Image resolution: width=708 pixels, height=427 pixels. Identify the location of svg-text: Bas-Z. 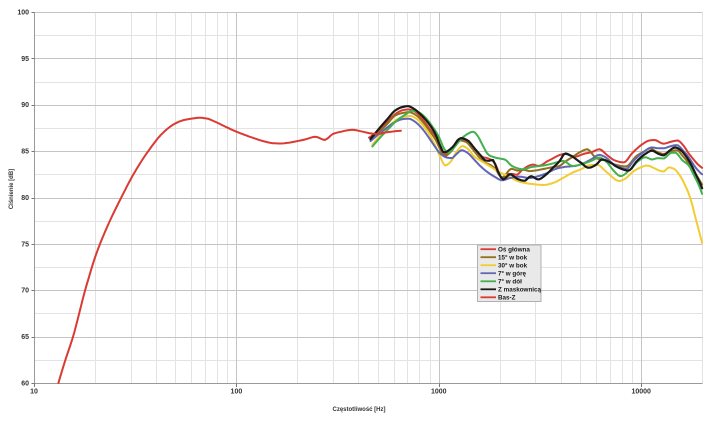
(507, 298).